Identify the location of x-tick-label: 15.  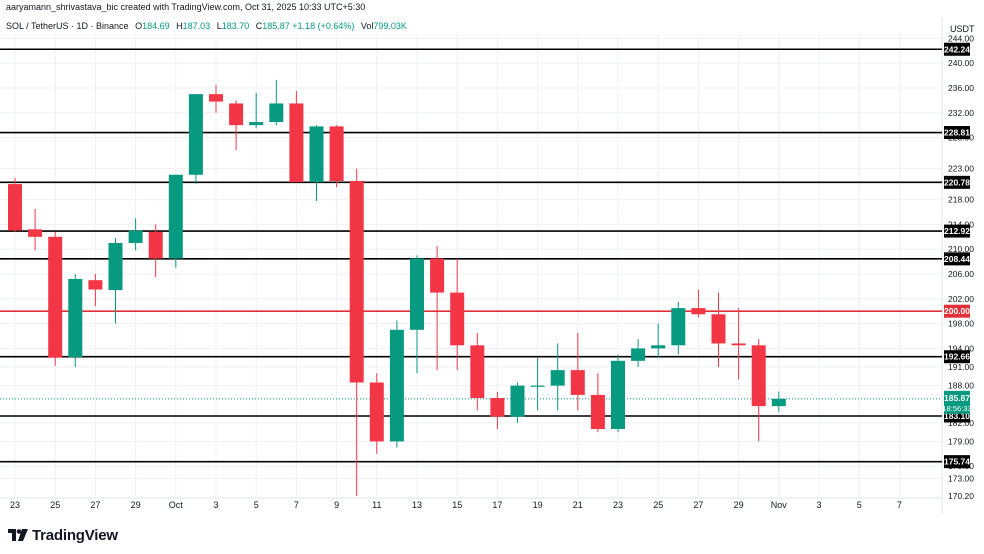
(457, 505).